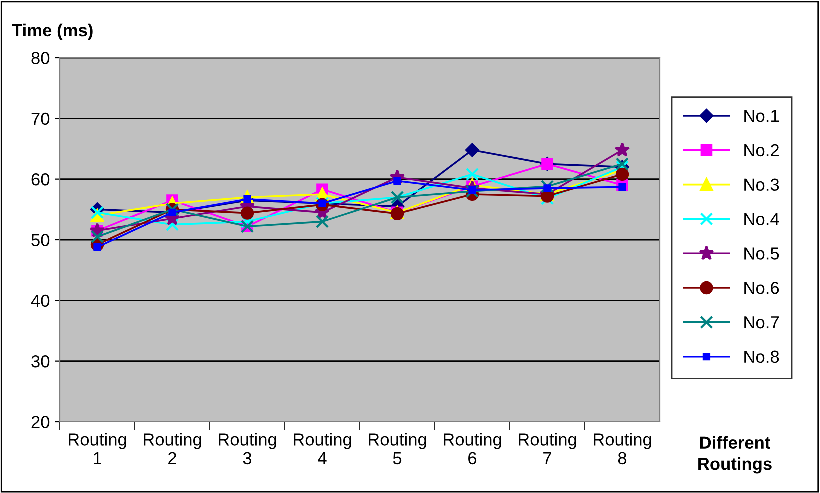 Image resolution: width=820 pixels, height=493 pixels. I want to click on y-tick-label: 70, so click(41, 119).